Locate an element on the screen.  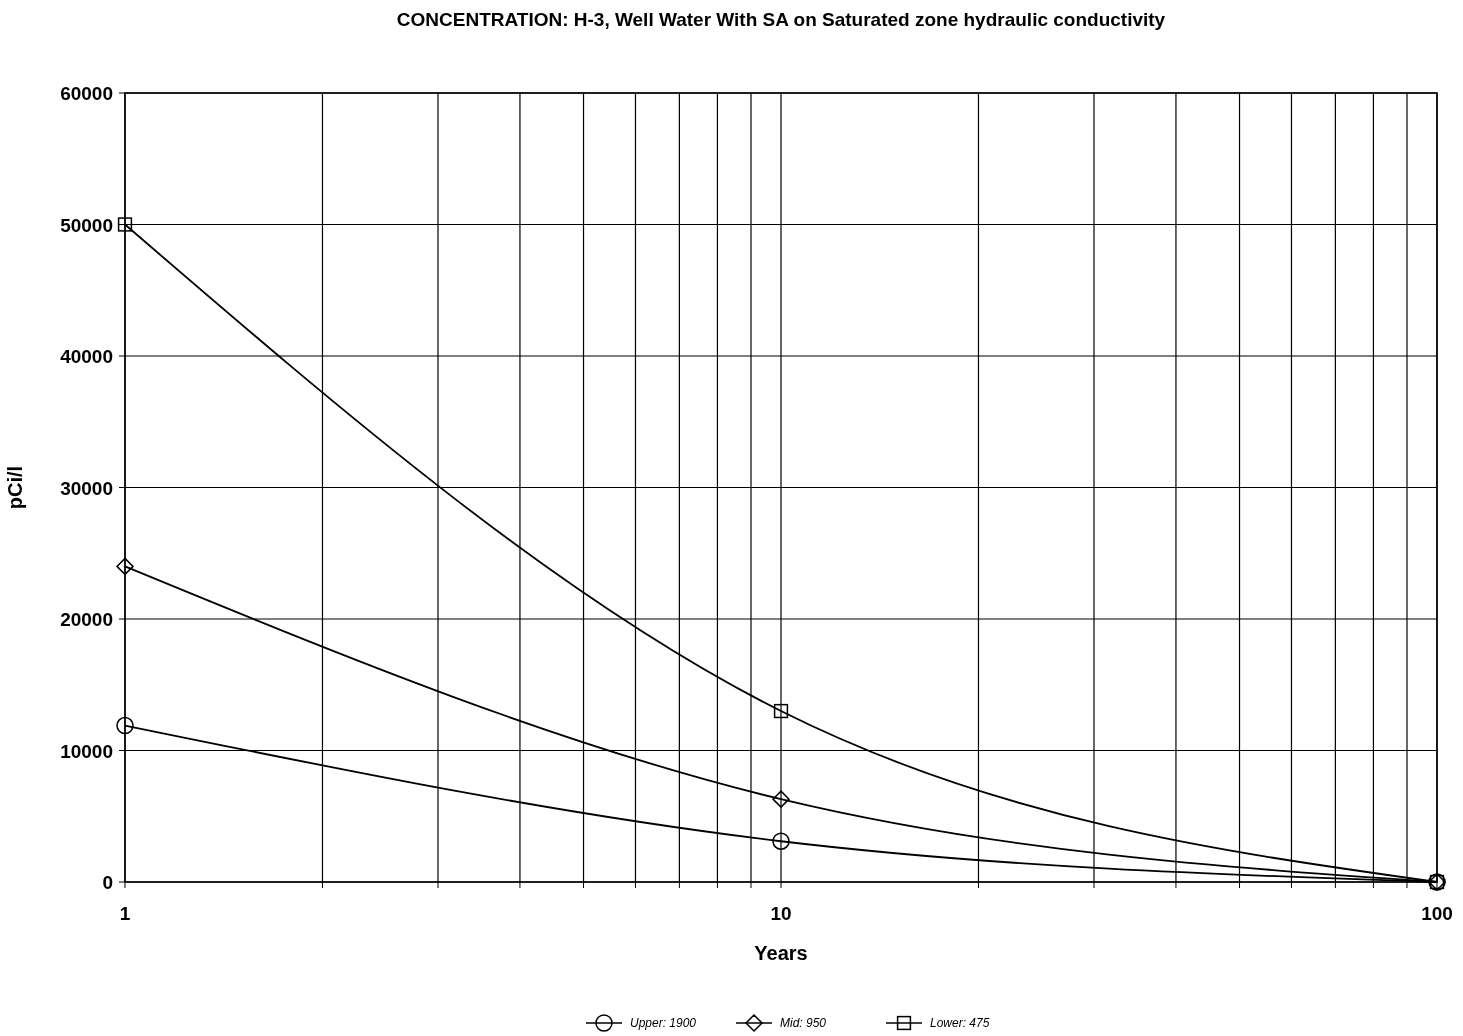
x-axis-title: Years is located at coordinates (781, 953).